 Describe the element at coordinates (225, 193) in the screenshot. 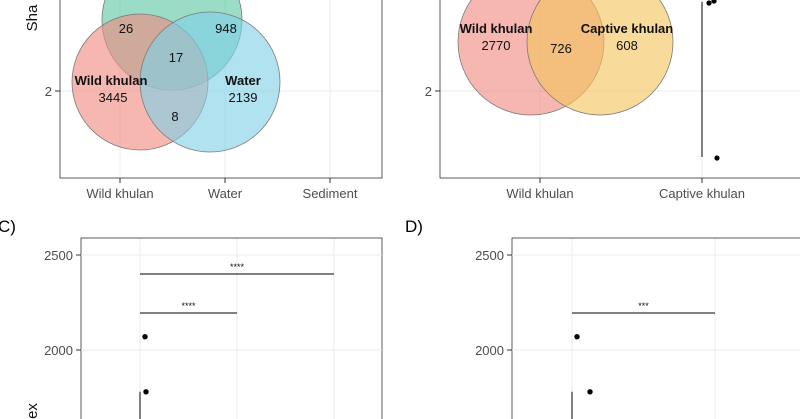

I see `panel-a-xtick-label-water: Water` at that location.